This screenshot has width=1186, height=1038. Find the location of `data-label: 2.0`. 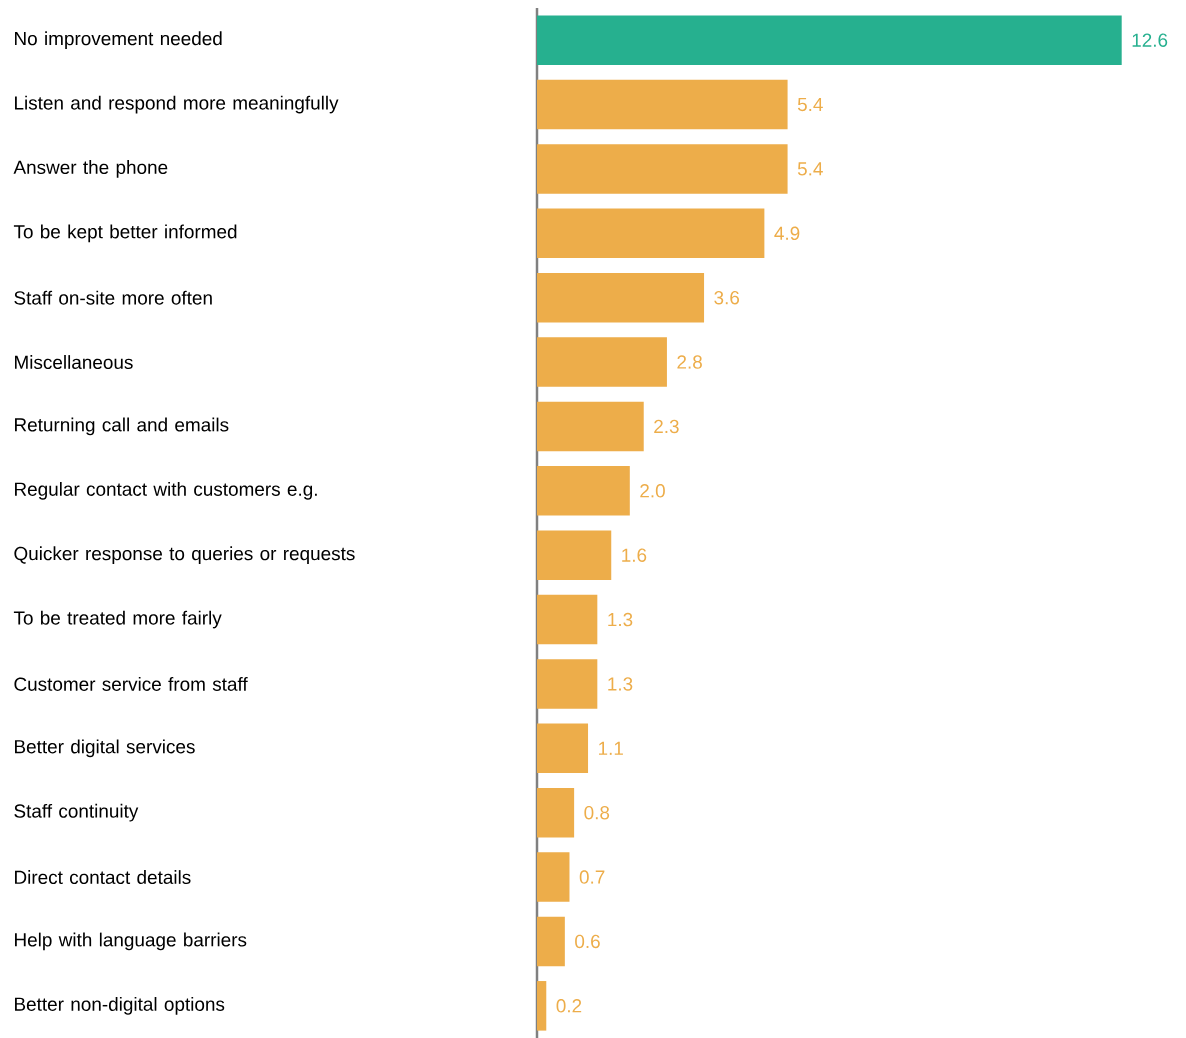

data-label: 2.0 is located at coordinates (652, 491).